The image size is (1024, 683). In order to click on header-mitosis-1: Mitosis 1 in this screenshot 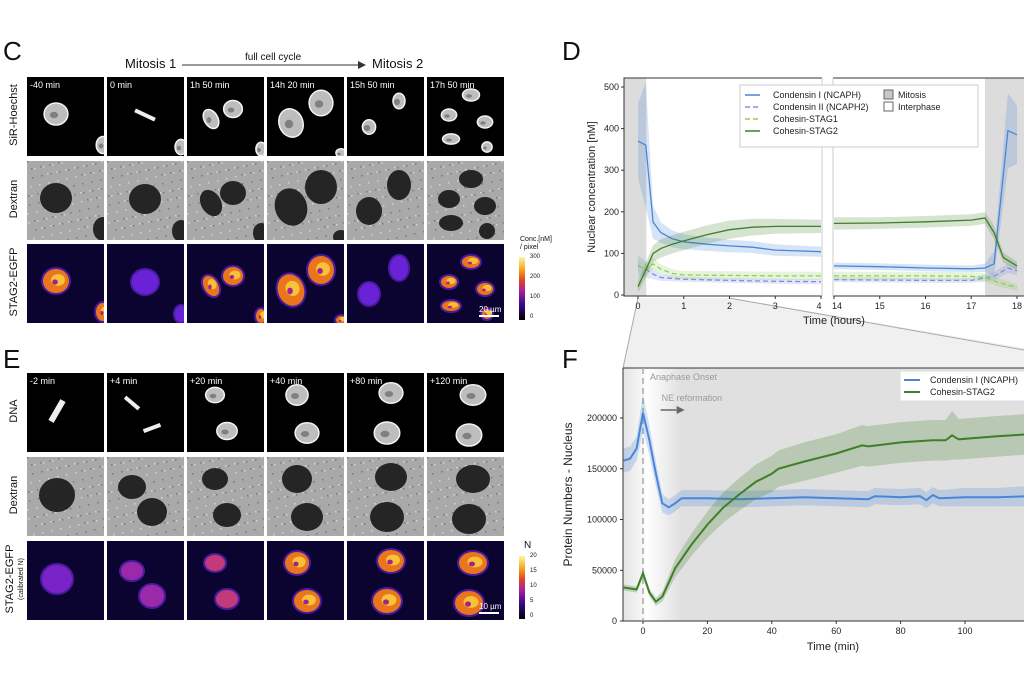, I will do `click(151, 63)`.